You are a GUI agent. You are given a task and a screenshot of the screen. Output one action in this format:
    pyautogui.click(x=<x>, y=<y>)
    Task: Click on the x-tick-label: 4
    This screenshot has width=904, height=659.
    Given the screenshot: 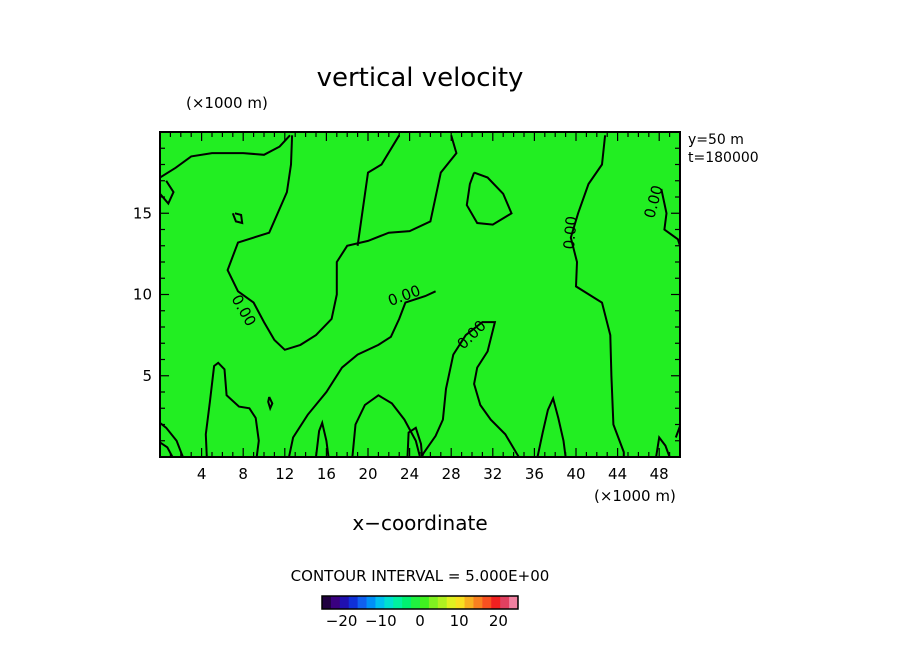 What is the action you would take?
    pyautogui.click(x=202, y=474)
    